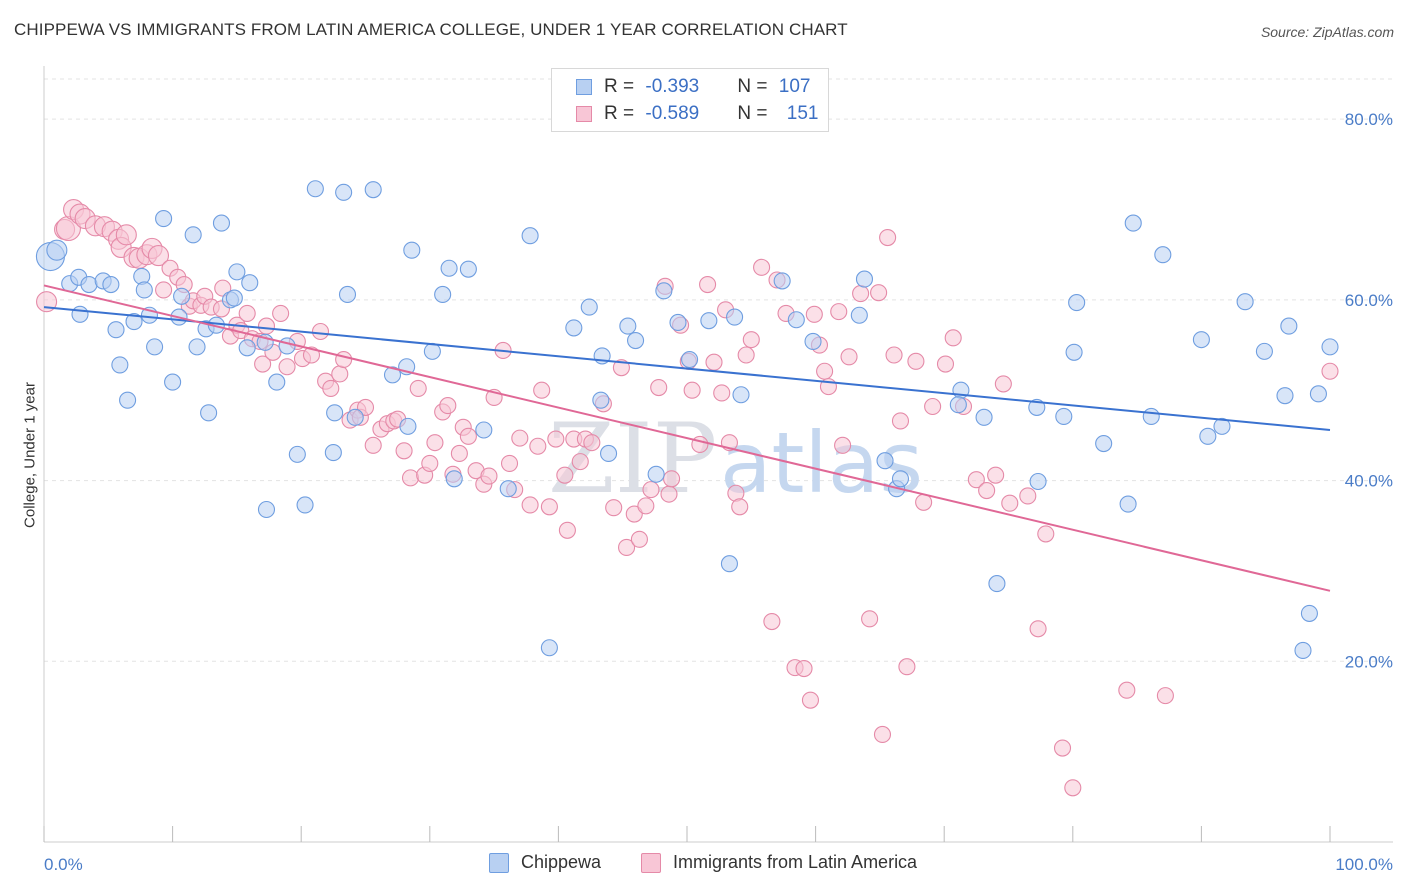 This screenshot has height=892, width=1406. What do you see at coordinates (1369, 300) in the screenshot?
I see `y-tick-label: 60.0%` at bounding box center [1369, 300].